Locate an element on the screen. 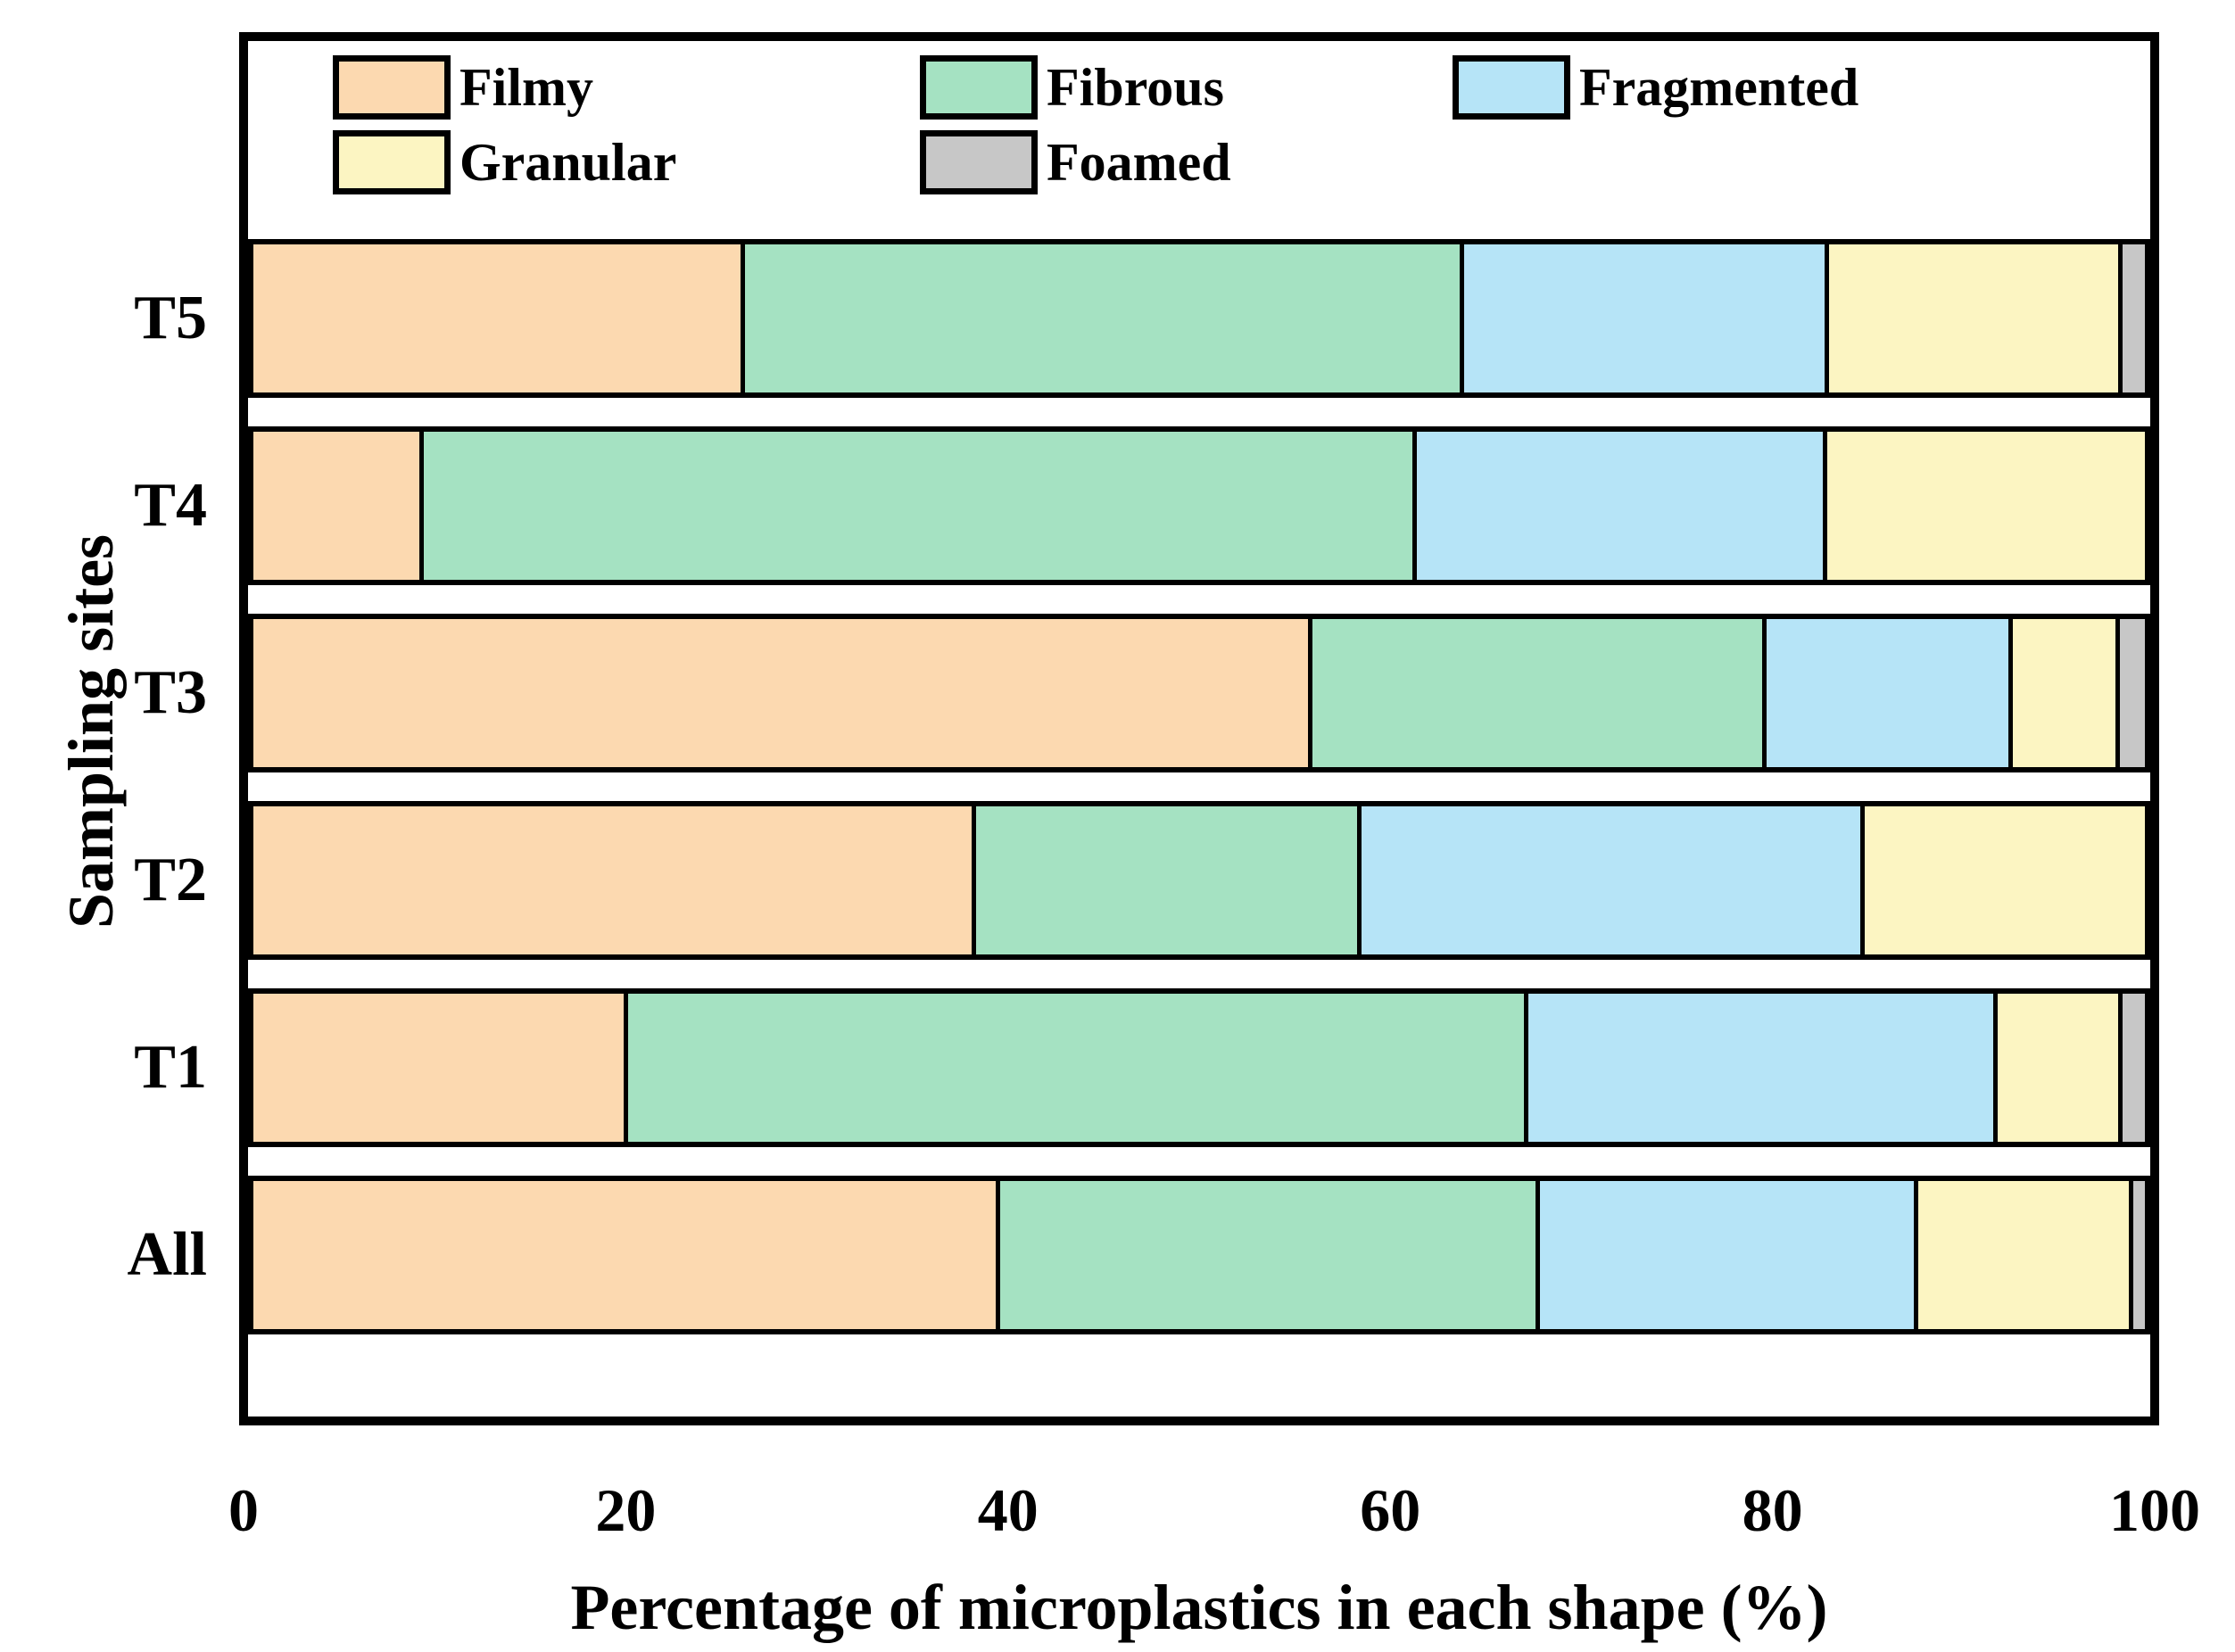 This screenshot has width=2235, height=1652. segment-all-foamed is located at coordinates (2139, 1255).